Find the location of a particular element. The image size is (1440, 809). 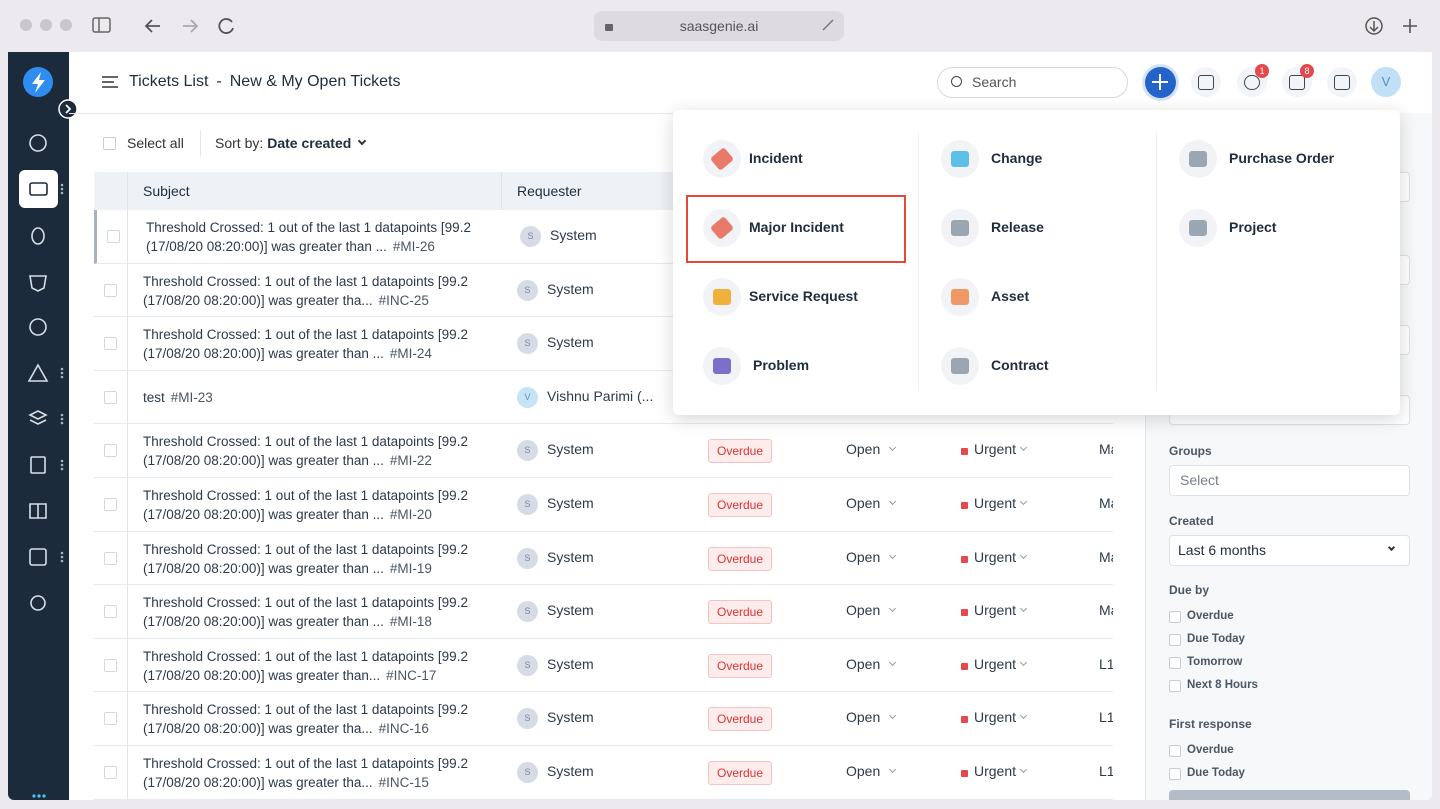

menu-item: Release is located at coordinates (1017, 227).